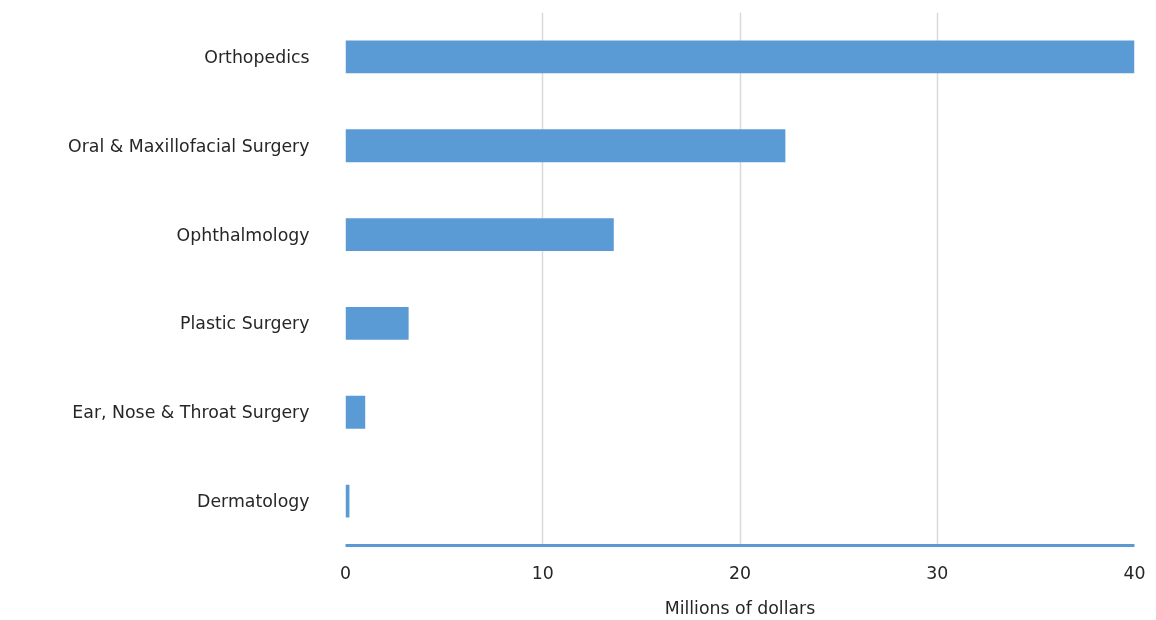 The height and width of the screenshot is (620, 1156). I want to click on y-tick-label: Ophthalmology, so click(243, 234).